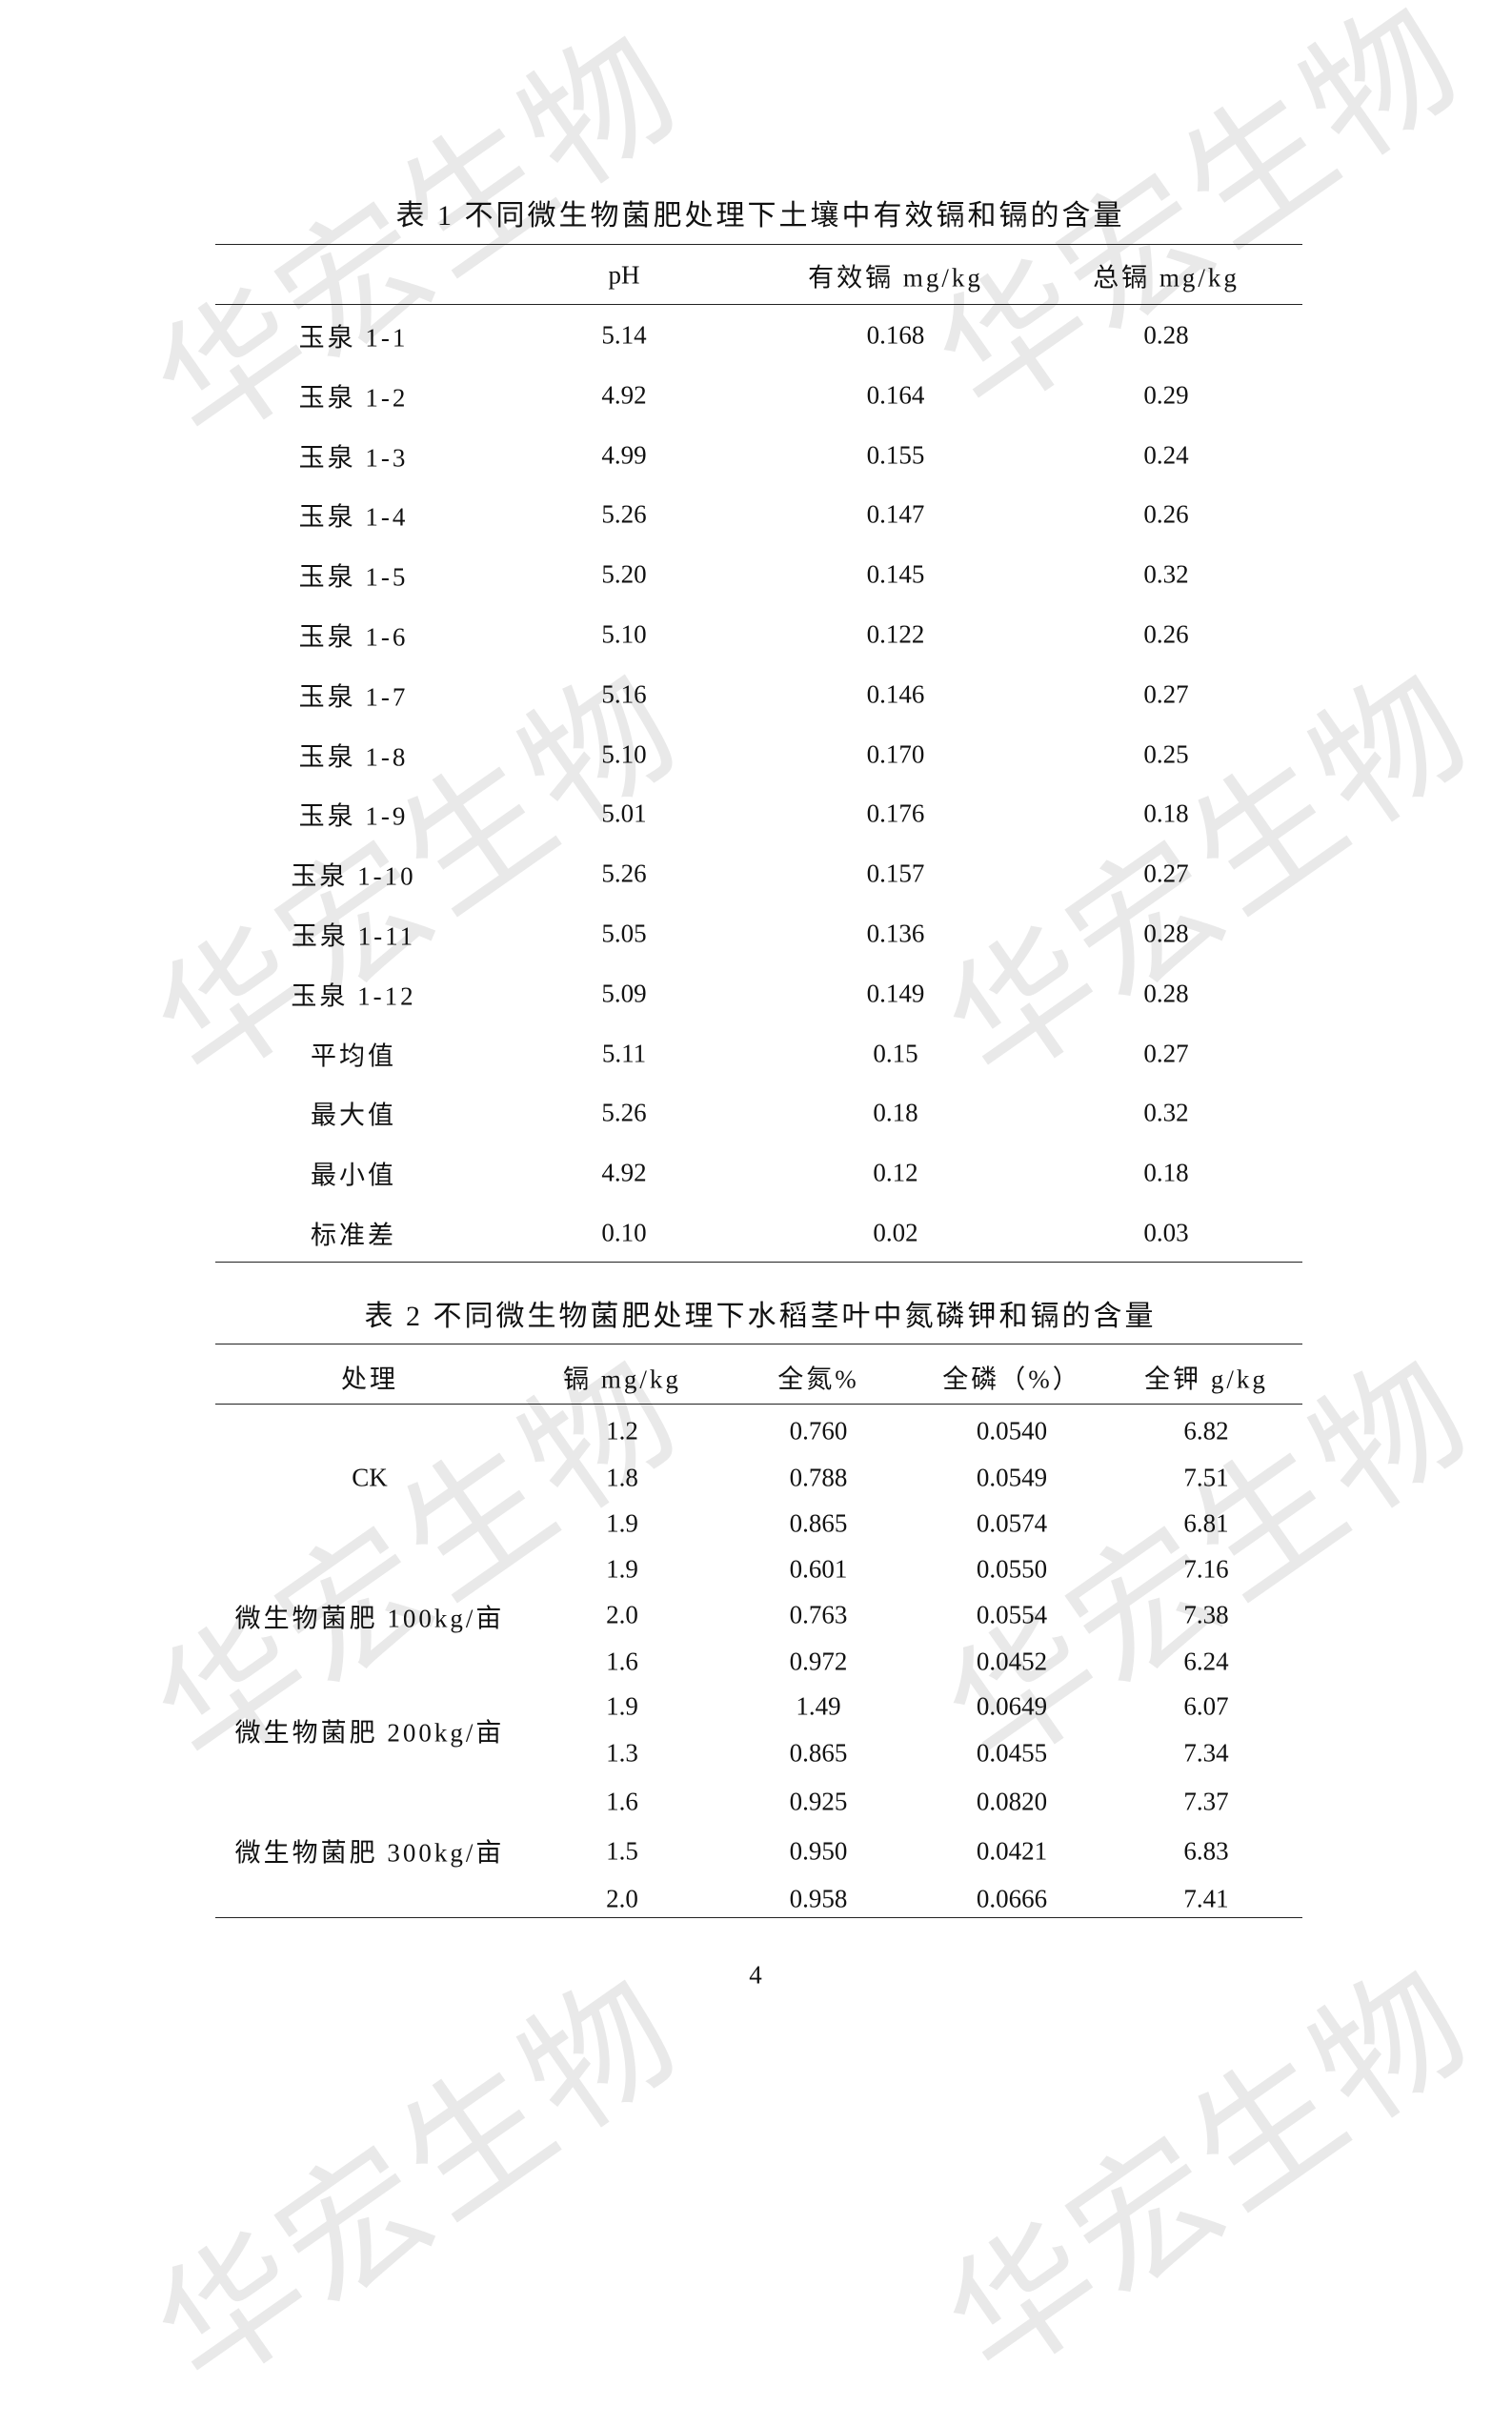  What do you see at coordinates (895, 395) in the screenshot?
I see `table1-cell: 0.164` at bounding box center [895, 395].